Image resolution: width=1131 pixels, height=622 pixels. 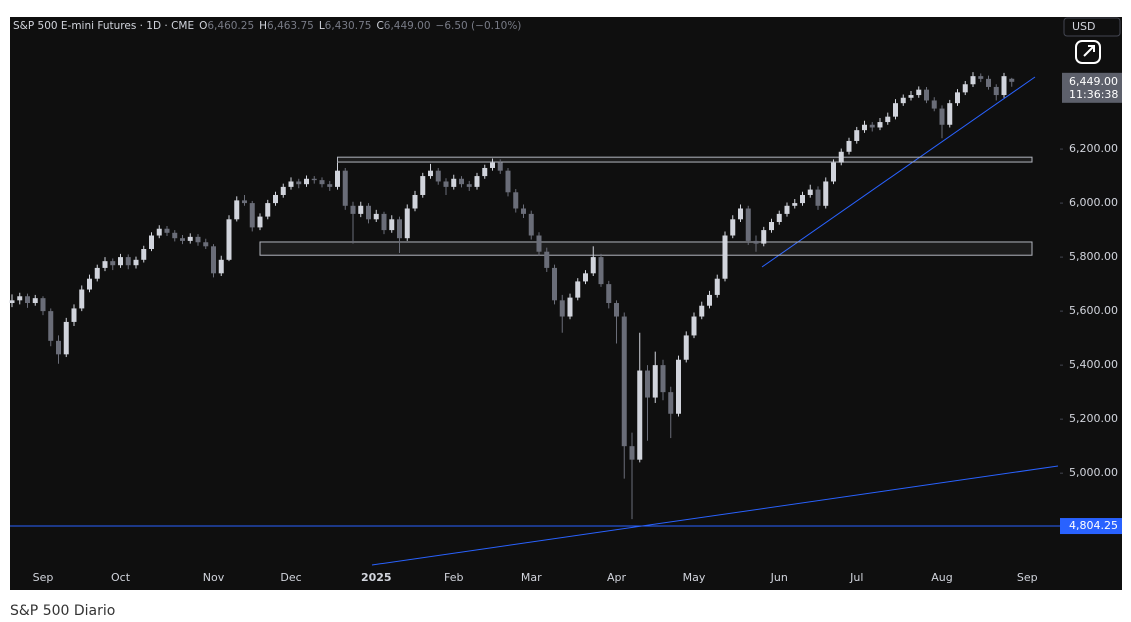 I want to click on x-tick-label: Aug, so click(x=941, y=577).